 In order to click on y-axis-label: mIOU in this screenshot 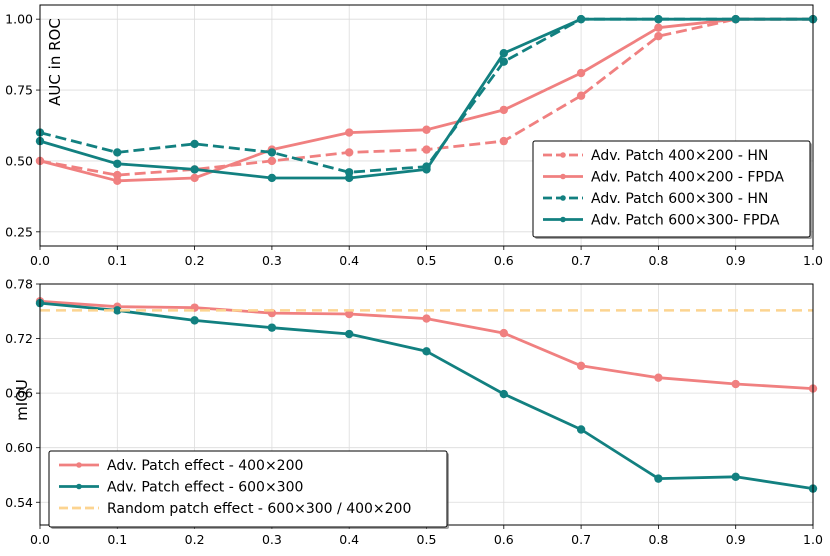, I will do `click(22, 400)`.